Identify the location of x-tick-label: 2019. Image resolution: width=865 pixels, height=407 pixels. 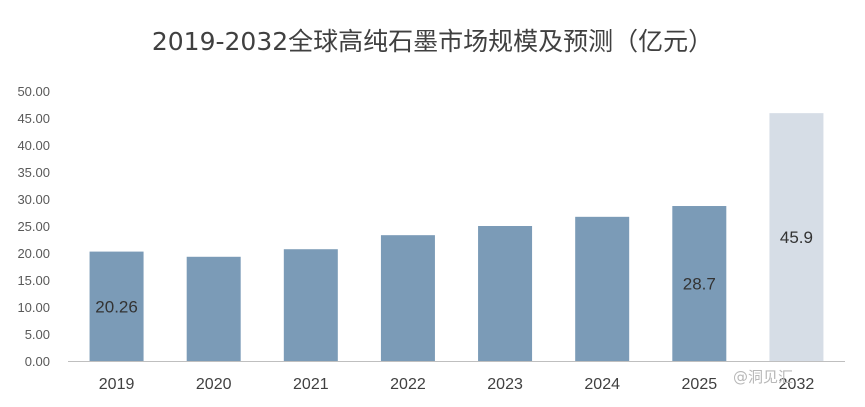
(117, 384).